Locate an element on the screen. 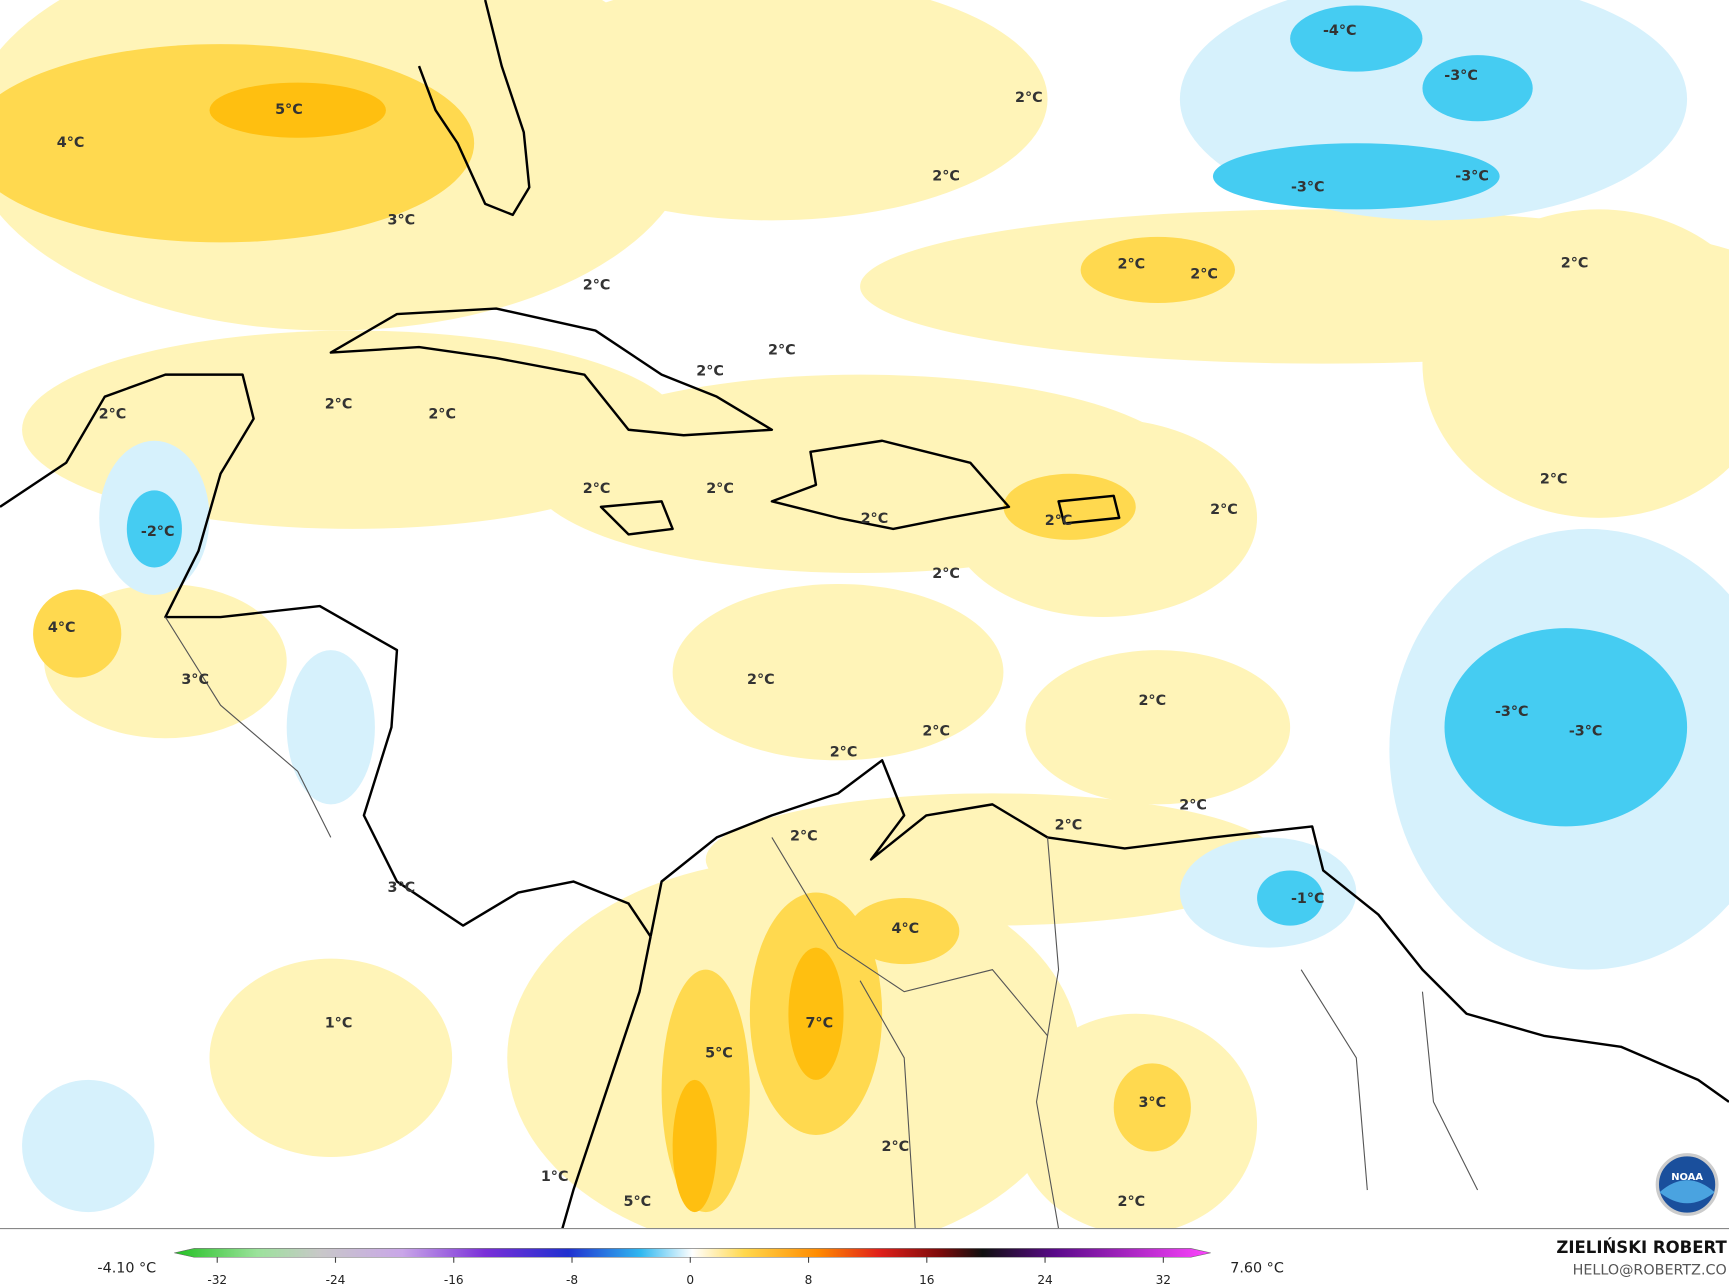 The width and height of the screenshot is (1729, 1287). colorbar-tick-label: -16 is located at coordinates (454, 1280).